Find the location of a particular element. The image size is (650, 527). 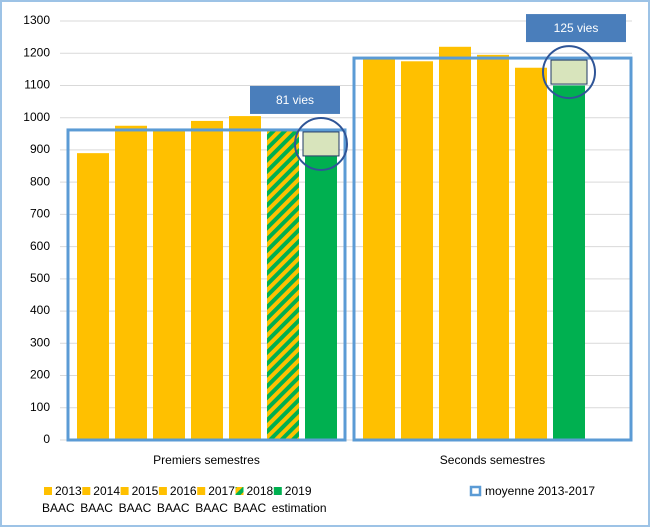

legend-label: 2019 estimation is located at coordinates (299, 499).